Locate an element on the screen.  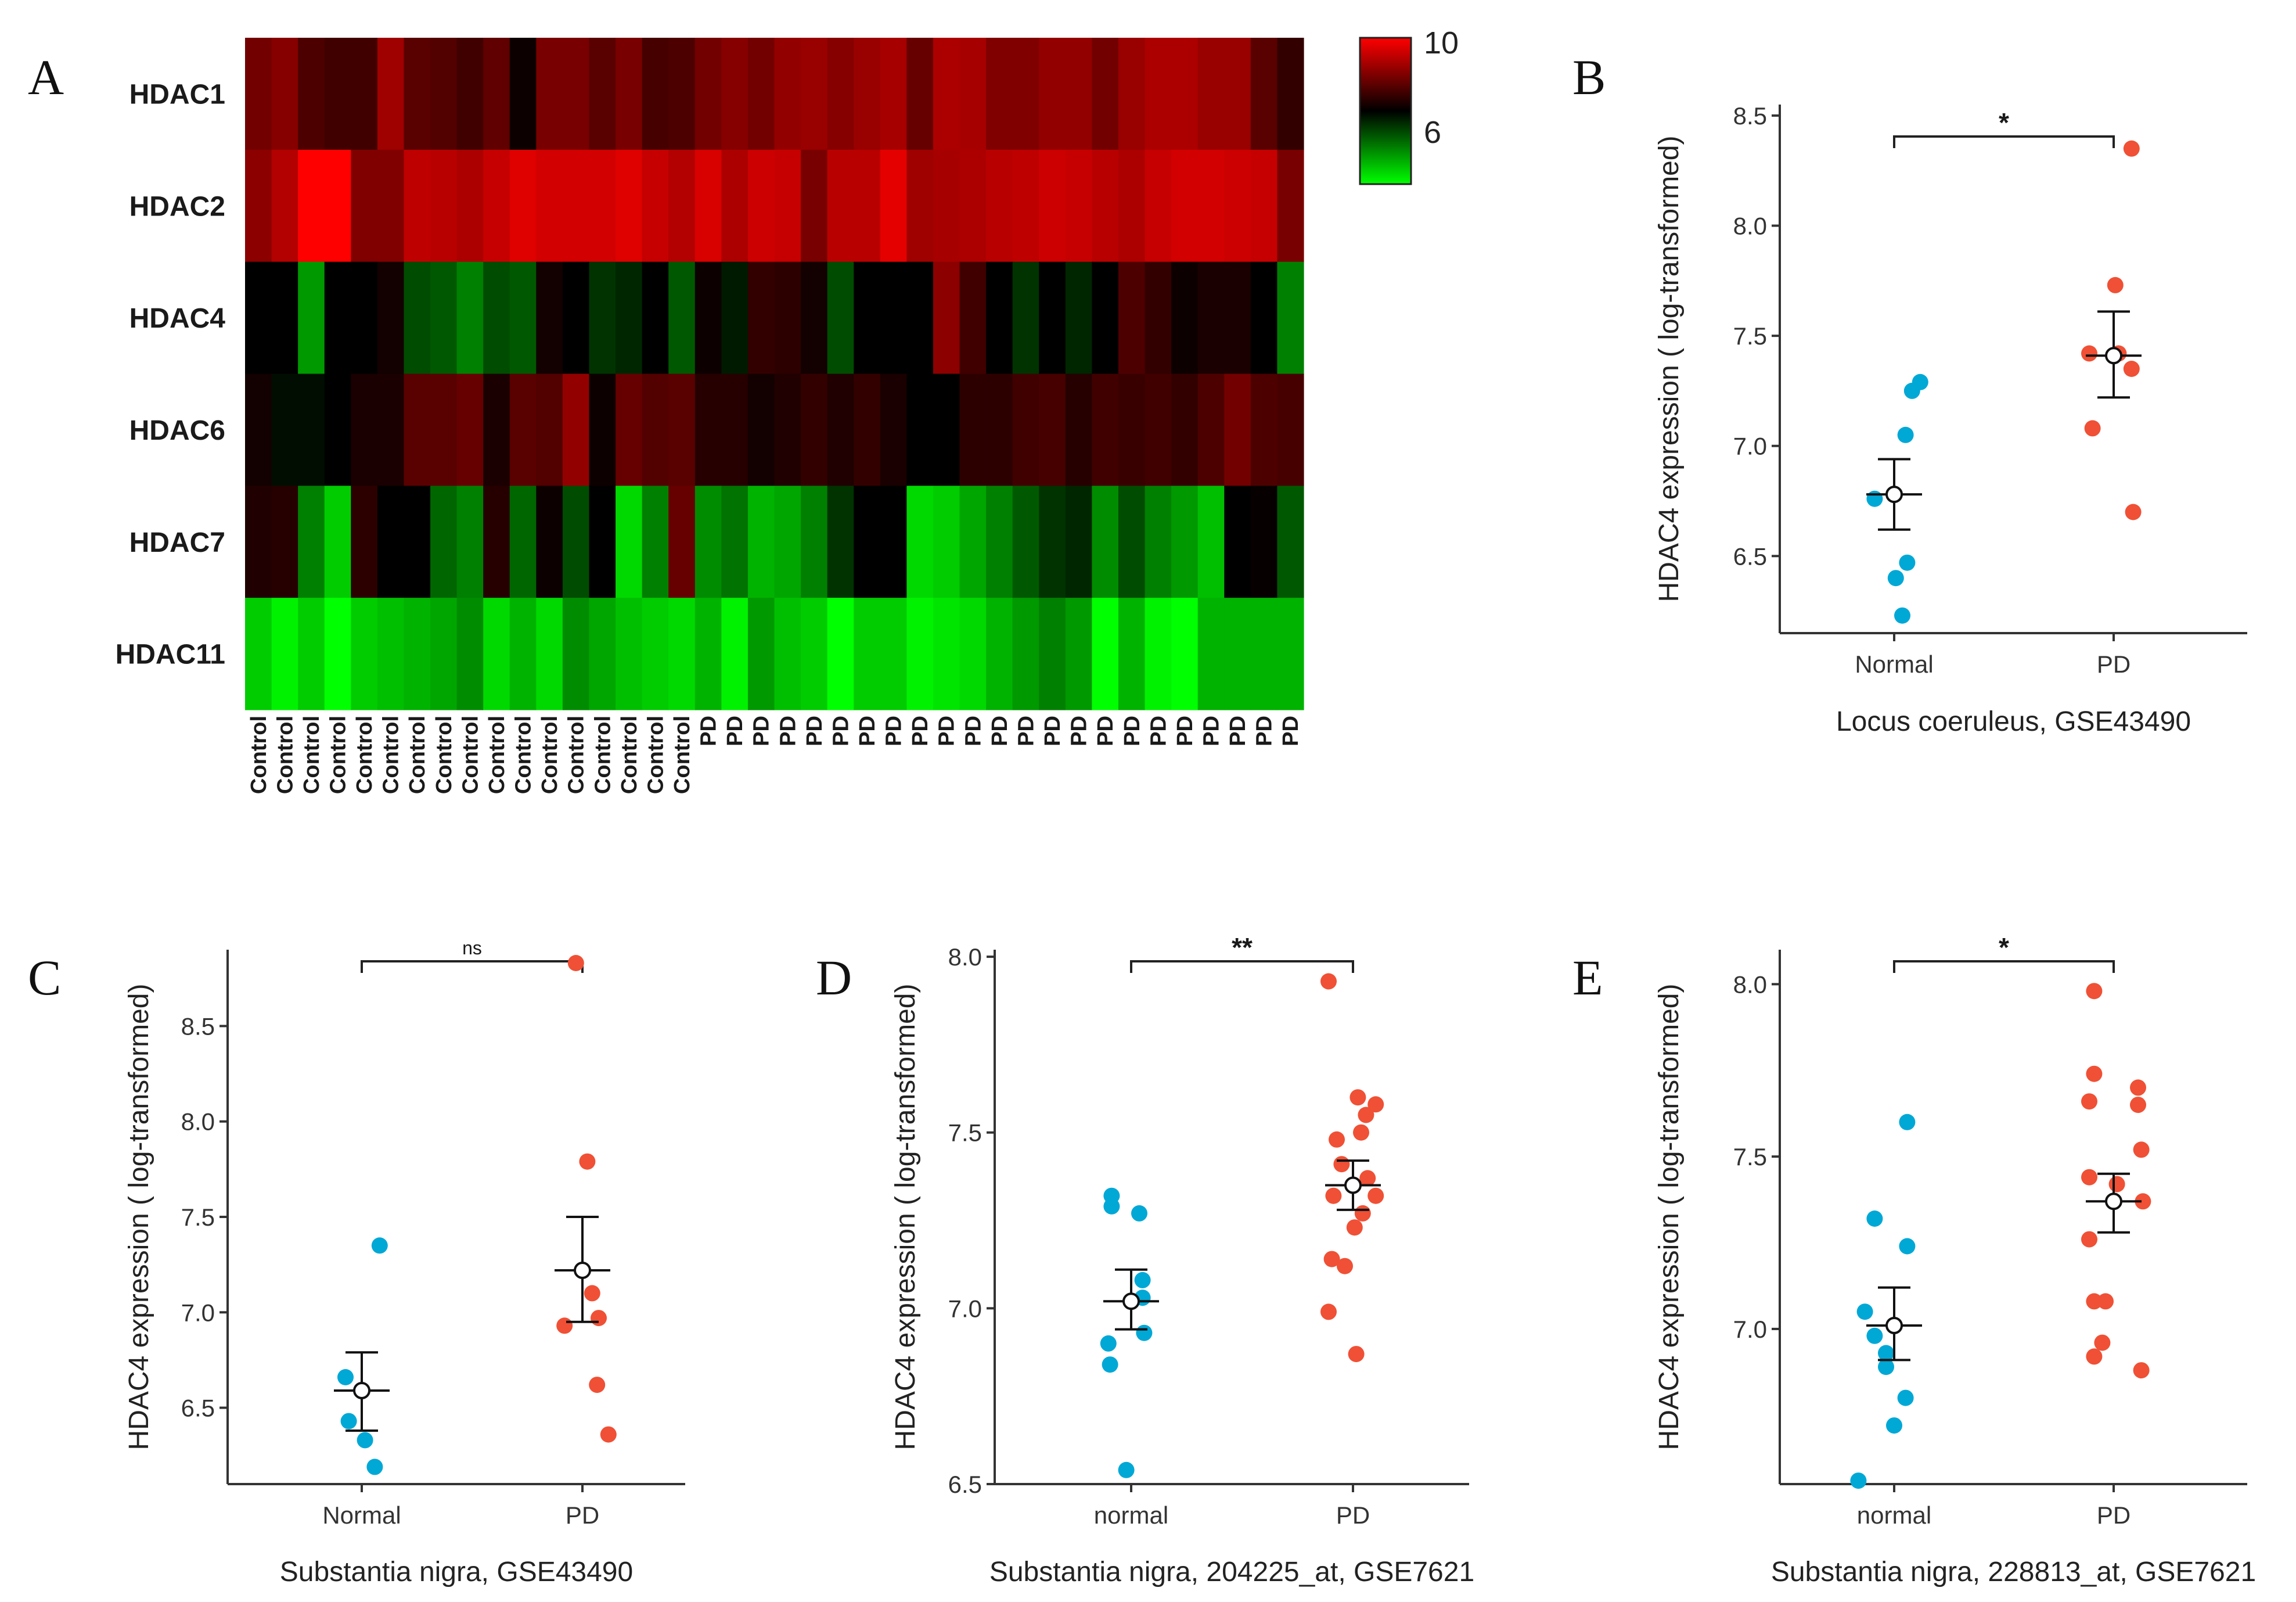
heatmap-row-label: HDAC6 is located at coordinates (177, 431).